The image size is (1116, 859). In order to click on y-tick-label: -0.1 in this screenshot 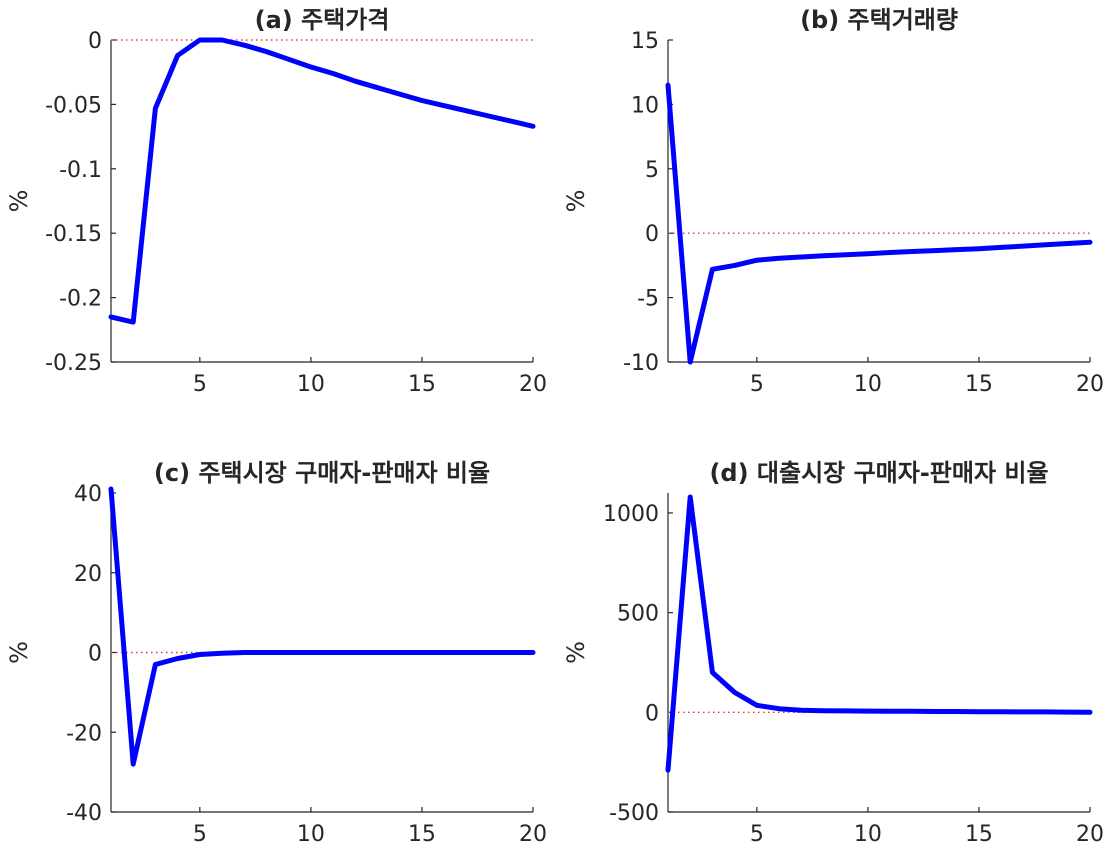, I will do `click(80, 170)`.